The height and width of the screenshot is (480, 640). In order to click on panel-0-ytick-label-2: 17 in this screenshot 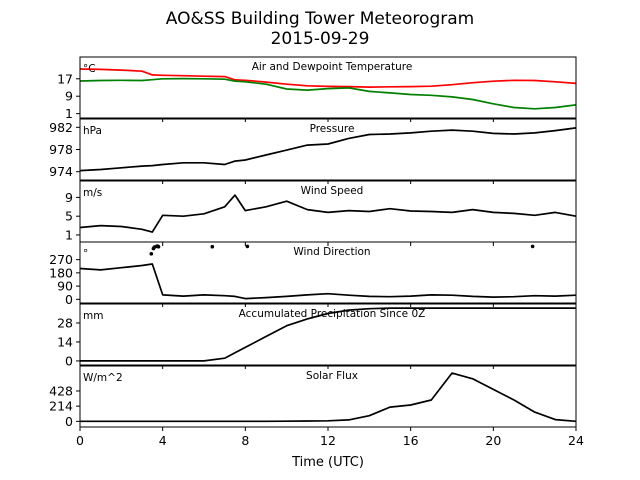, I will do `click(65, 78)`.